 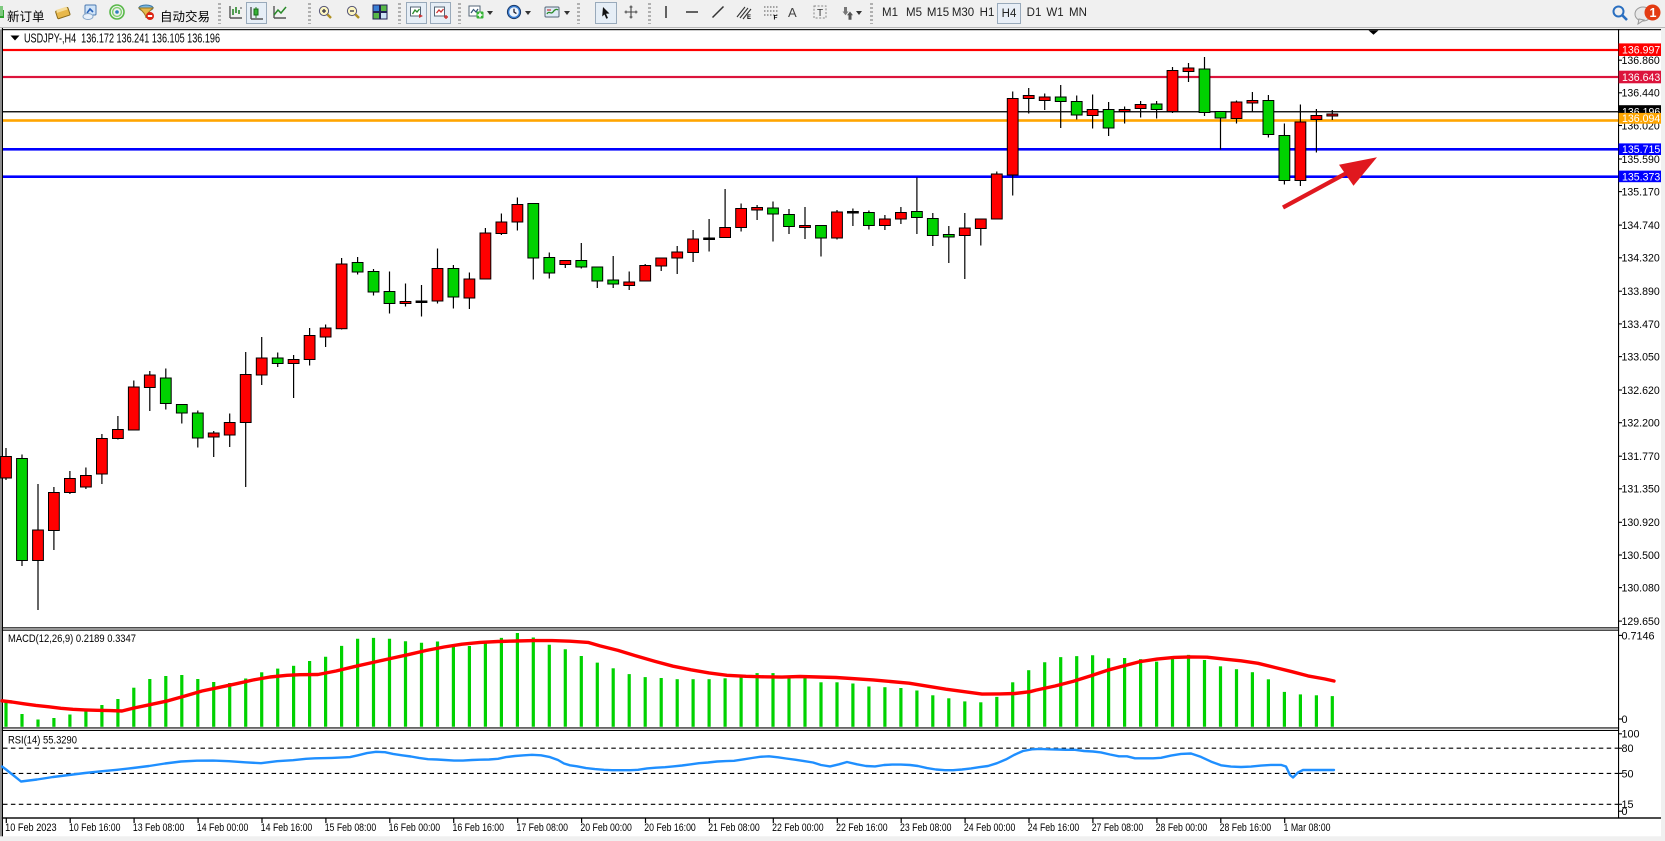 What do you see at coordinates (1641, 424) in the screenshot?
I see `svg-text: 132.200` at bounding box center [1641, 424].